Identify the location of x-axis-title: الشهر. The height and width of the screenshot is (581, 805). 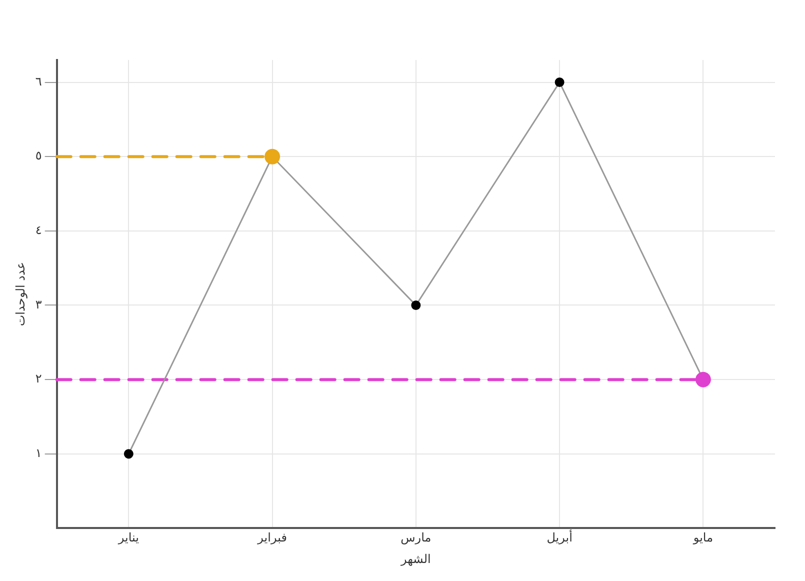
(415, 559).